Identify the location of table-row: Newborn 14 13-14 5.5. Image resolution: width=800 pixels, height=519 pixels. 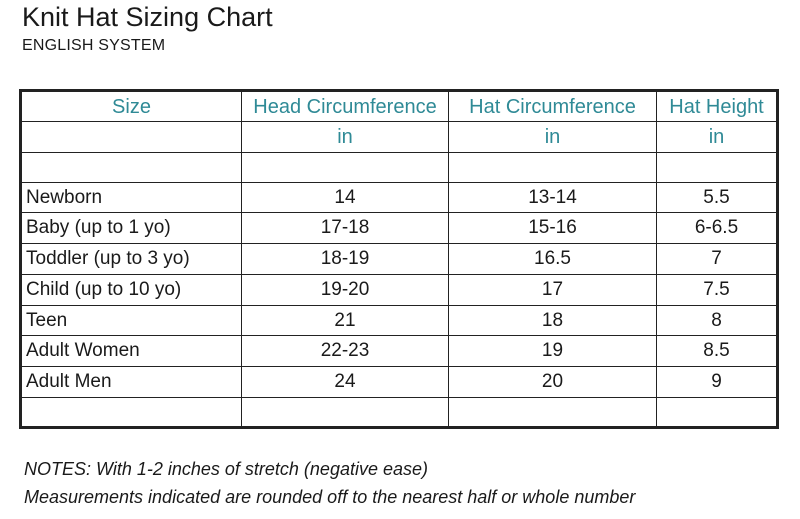
(399, 197).